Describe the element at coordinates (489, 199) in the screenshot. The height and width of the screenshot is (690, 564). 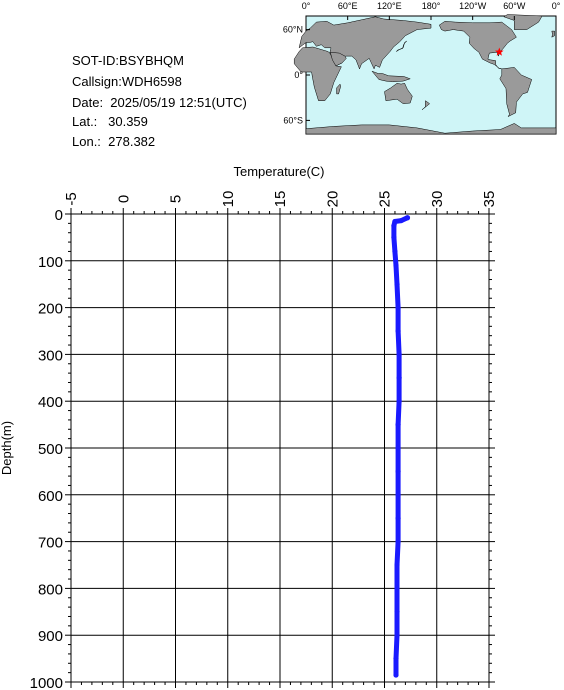
I see `x-tick-label: 35` at that location.